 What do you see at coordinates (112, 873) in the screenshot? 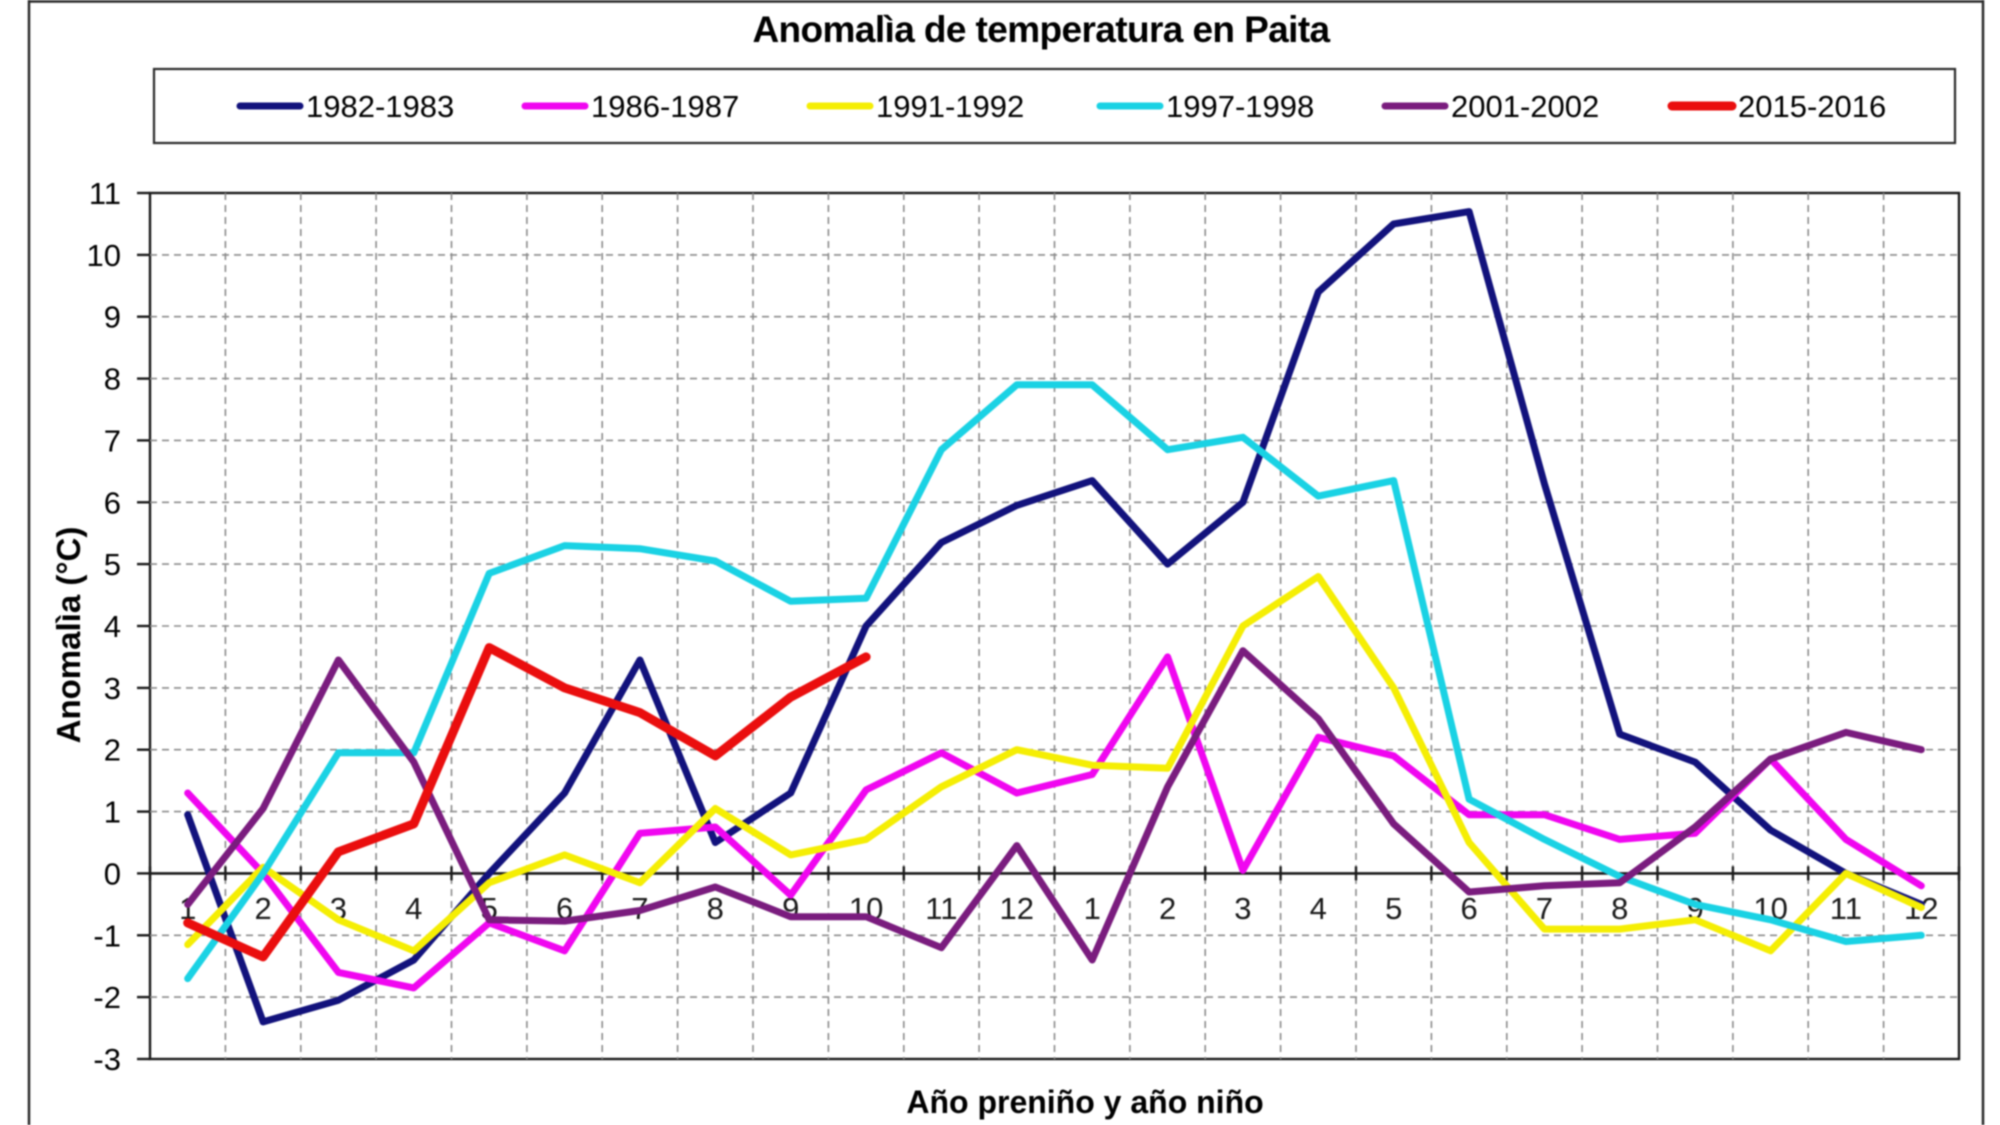
I see `svg-text: 0` at bounding box center [112, 873].